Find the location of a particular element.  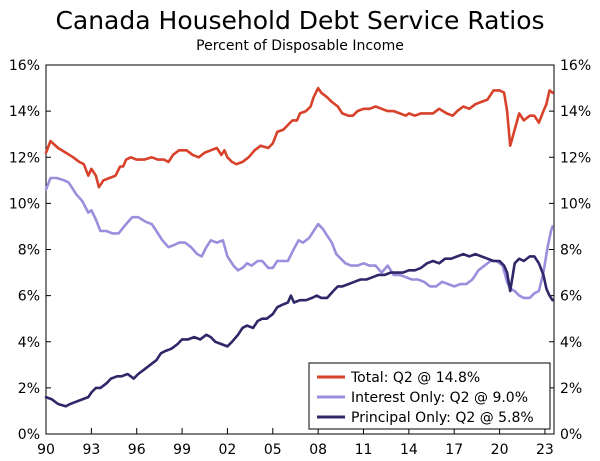

x-tick-label: 02 is located at coordinates (228, 450).